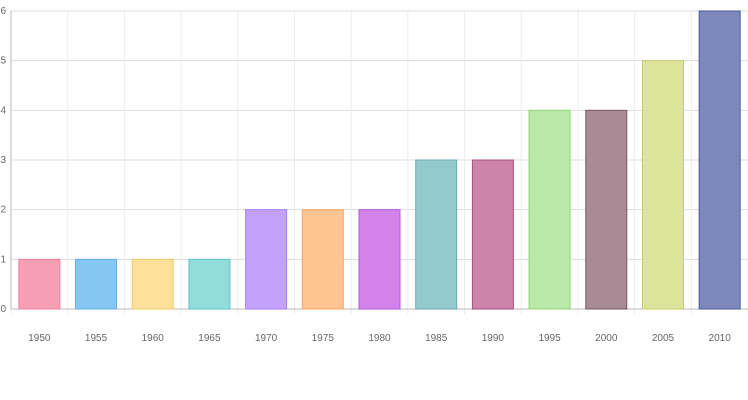 The height and width of the screenshot is (400, 748). I want to click on bar-1960, so click(152, 284).